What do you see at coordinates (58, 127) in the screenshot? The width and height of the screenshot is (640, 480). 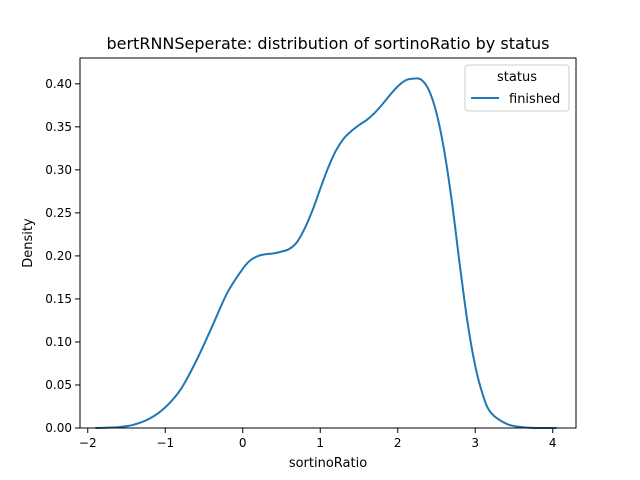 I see `y-tick-label: 0.35` at bounding box center [58, 127].